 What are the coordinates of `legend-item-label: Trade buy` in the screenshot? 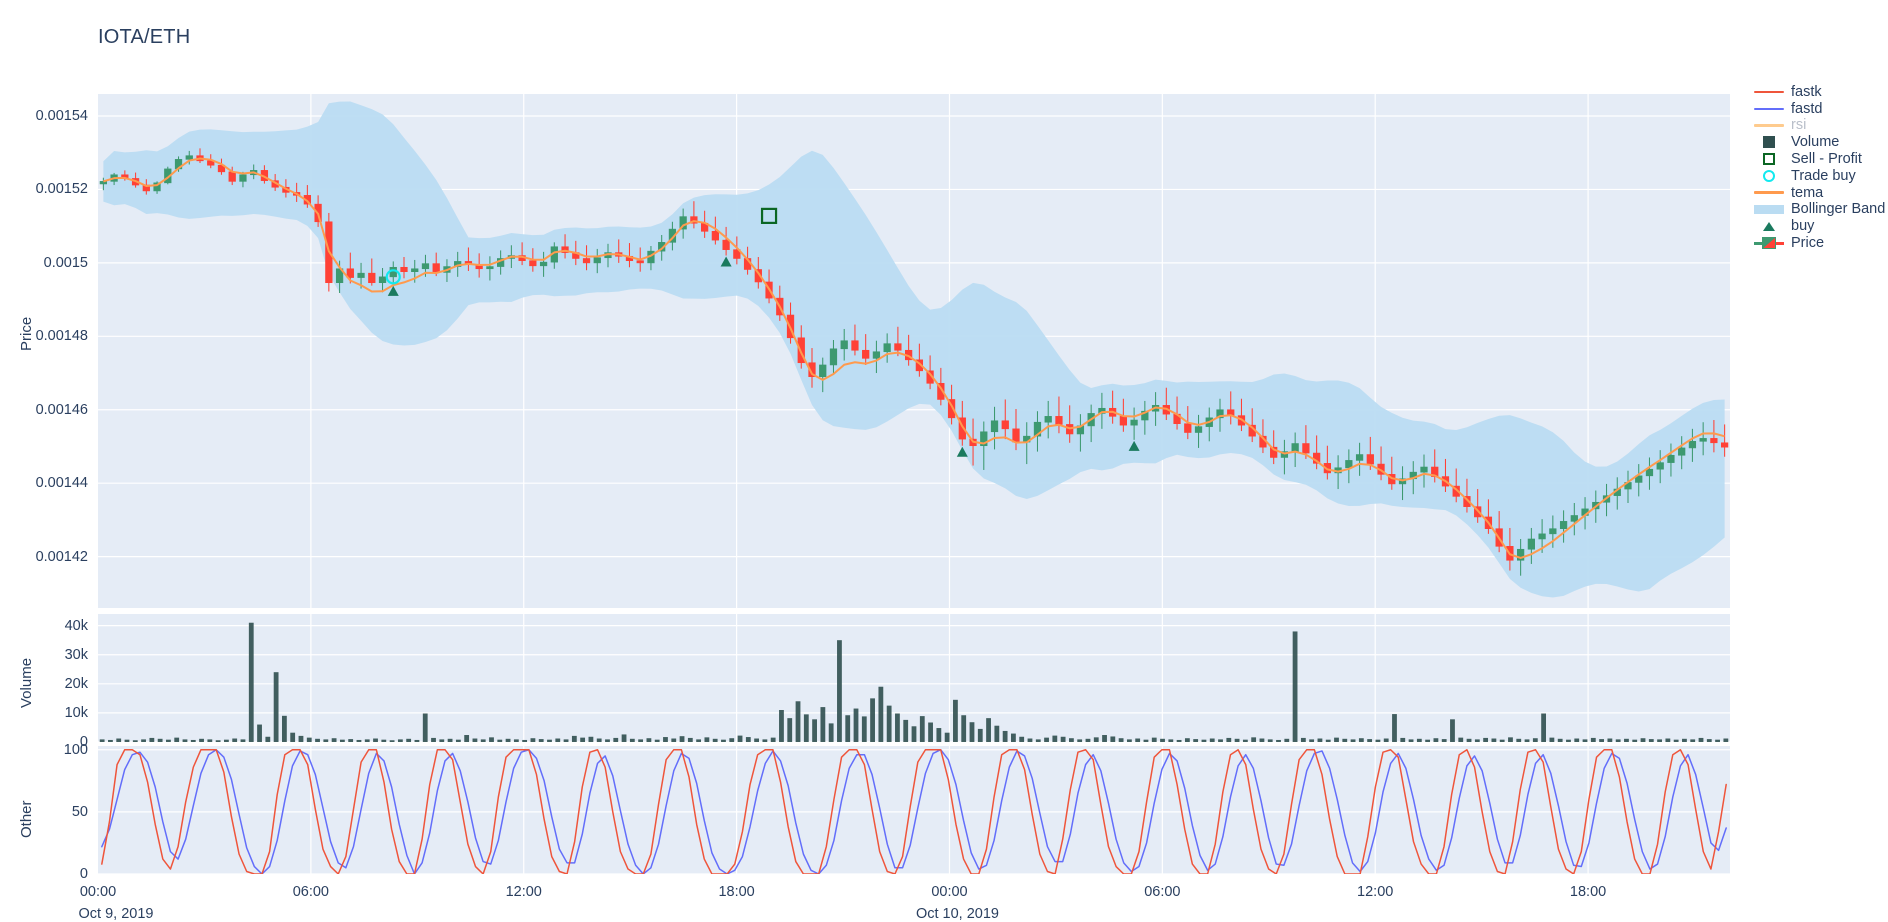 It's located at (1823, 175).